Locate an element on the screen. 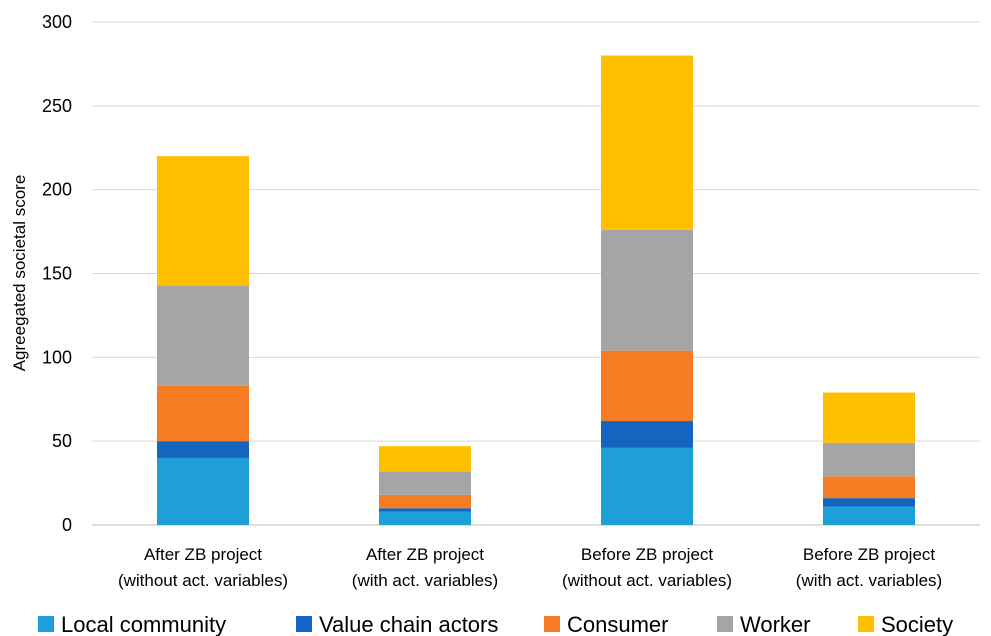  y-tick-label: 0 is located at coordinates (67, 525).